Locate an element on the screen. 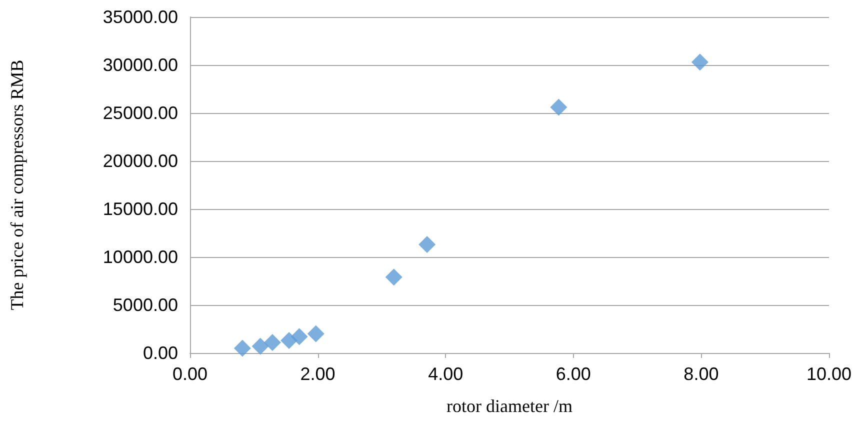 The width and height of the screenshot is (861, 423). y-tick-label: 5000.00 is located at coordinates (145, 305).